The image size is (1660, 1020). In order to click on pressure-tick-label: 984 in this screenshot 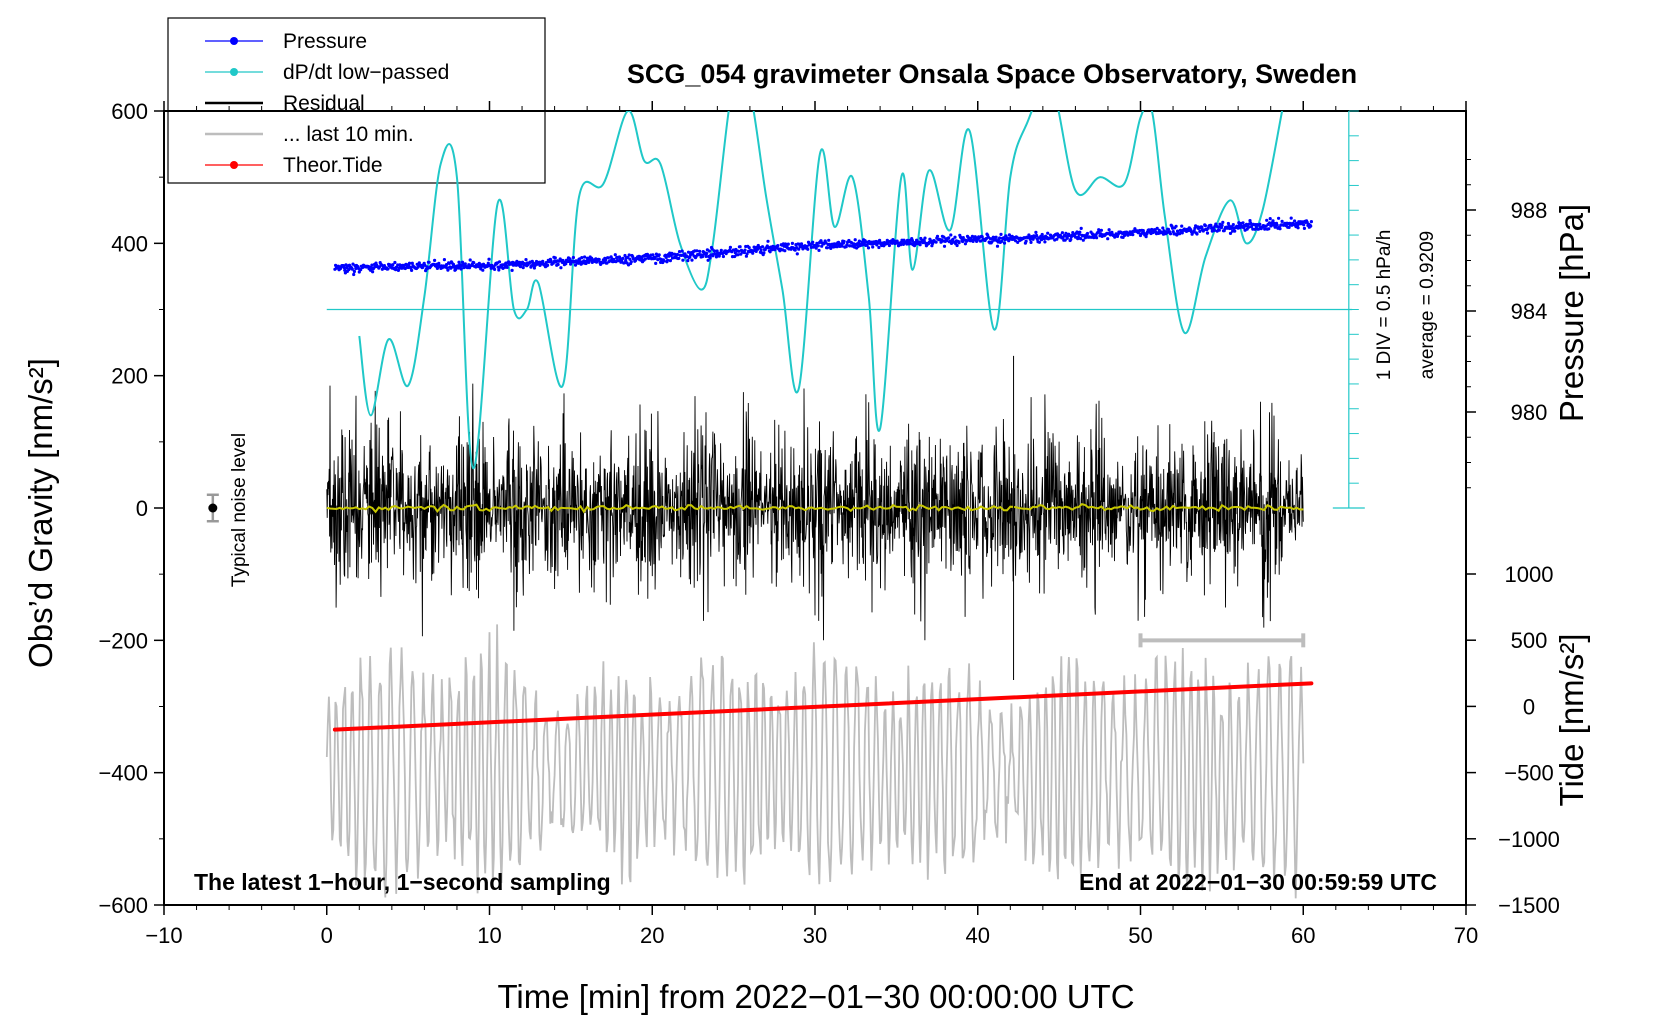, I will do `click(1529, 311)`.